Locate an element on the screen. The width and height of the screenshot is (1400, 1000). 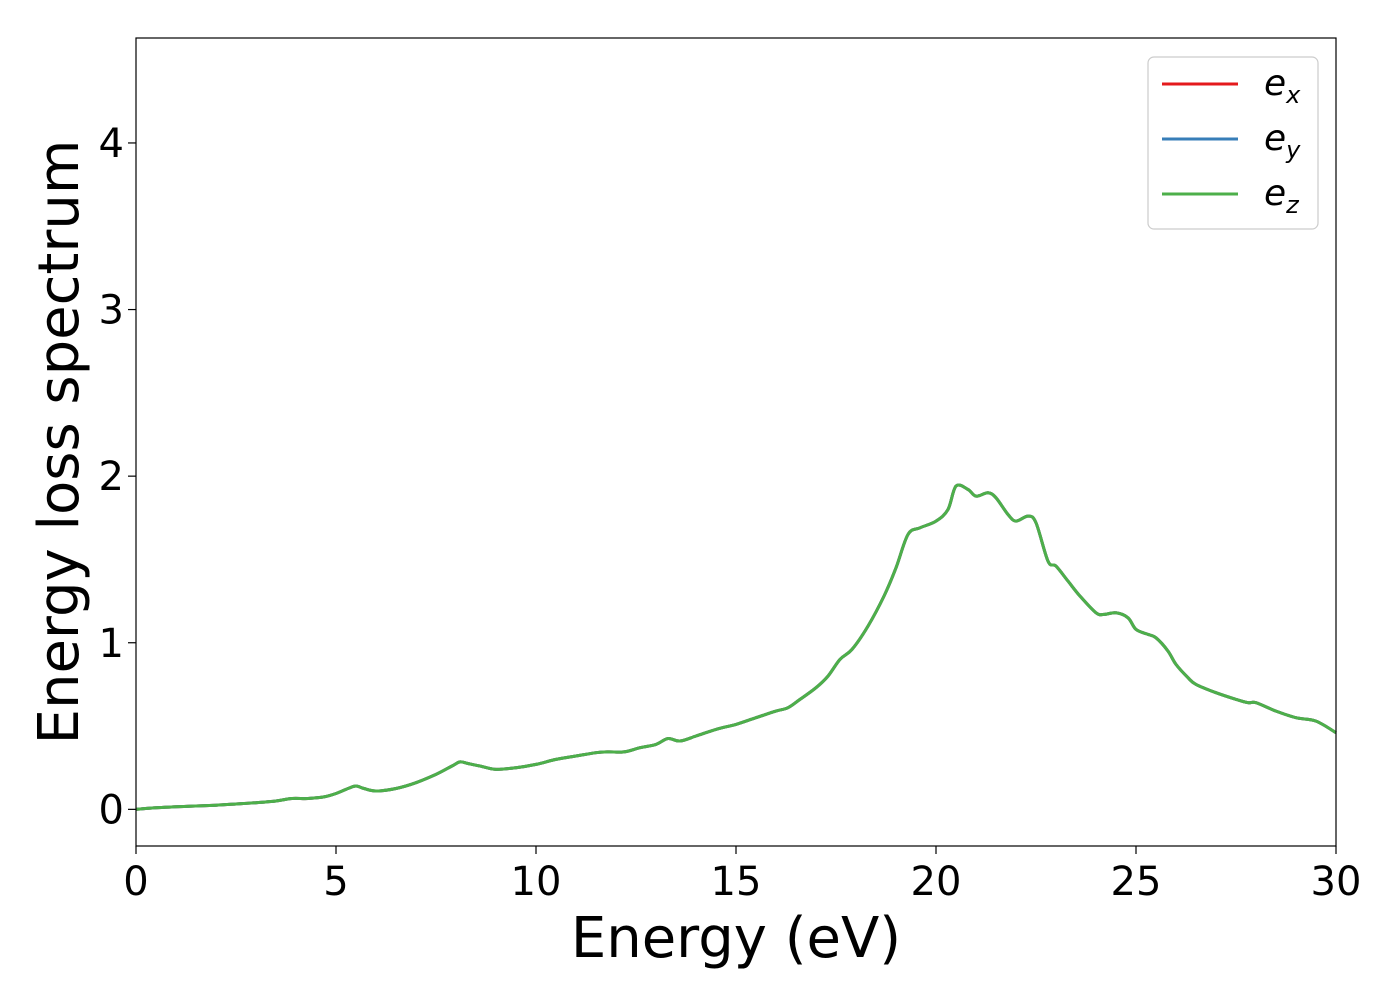
legend-label-subscript: z is located at coordinates (1292, 205).